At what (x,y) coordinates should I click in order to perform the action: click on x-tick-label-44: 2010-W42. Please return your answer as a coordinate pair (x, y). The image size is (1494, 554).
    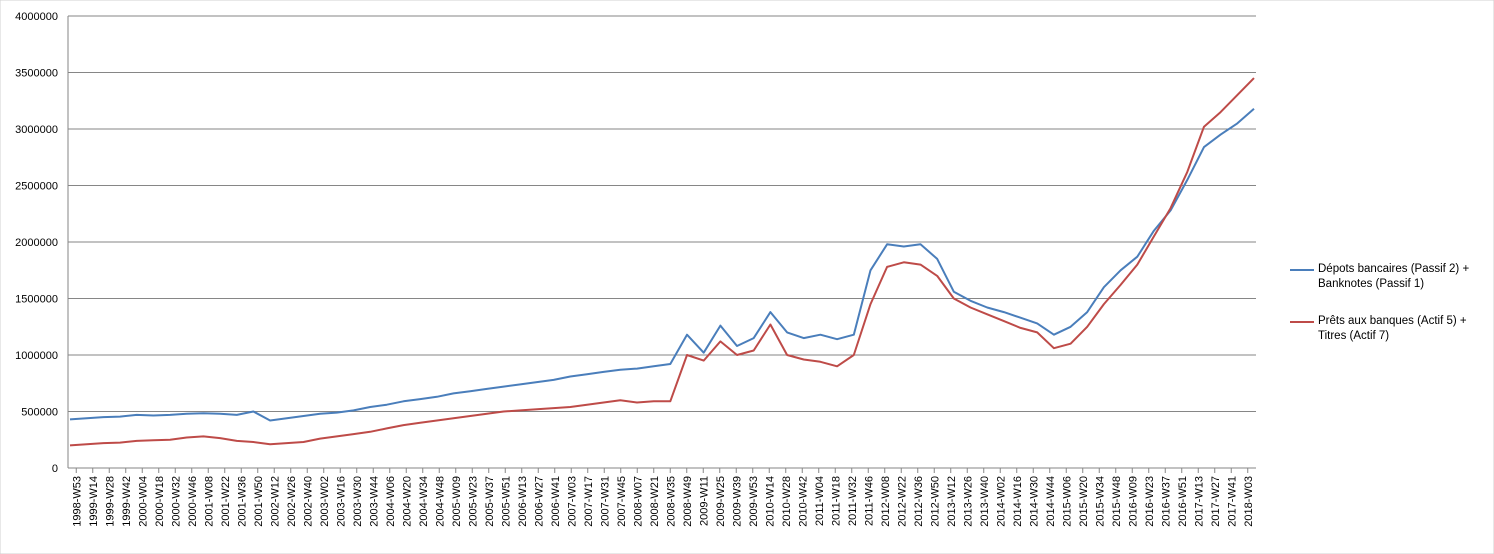
    Looking at the image, I should click on (803, 501).